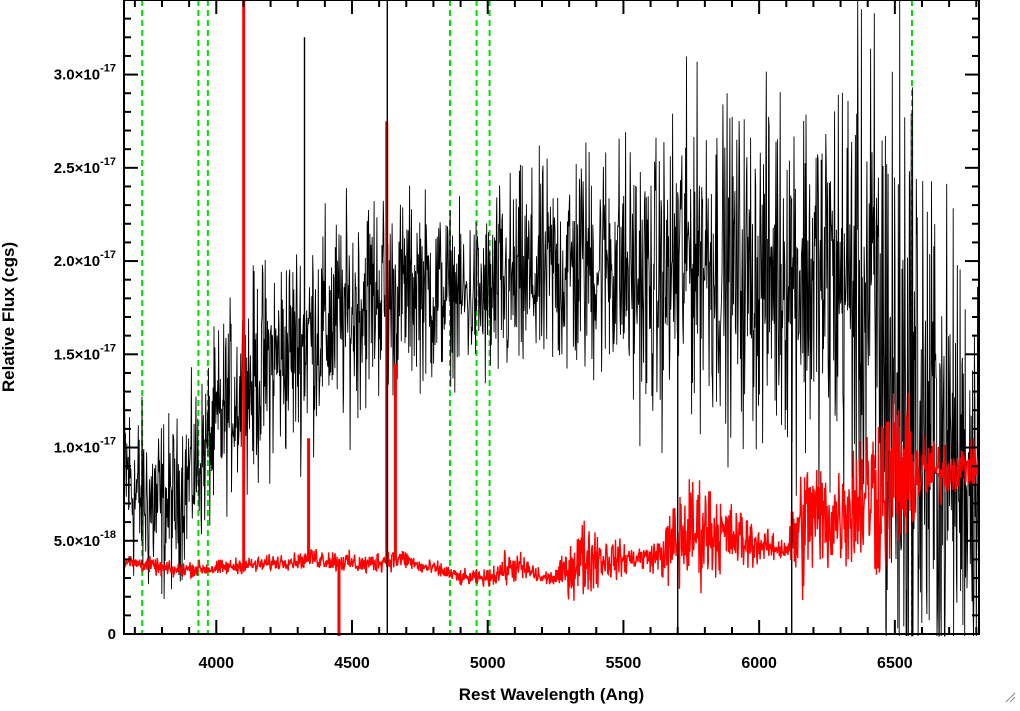 The height and width of the screenshot is (711, 1020). Describe the element at coordinates (85, 539) in the screenshot. I see `y-tick-label: 5.0×10⁻¹⁸` at that location.